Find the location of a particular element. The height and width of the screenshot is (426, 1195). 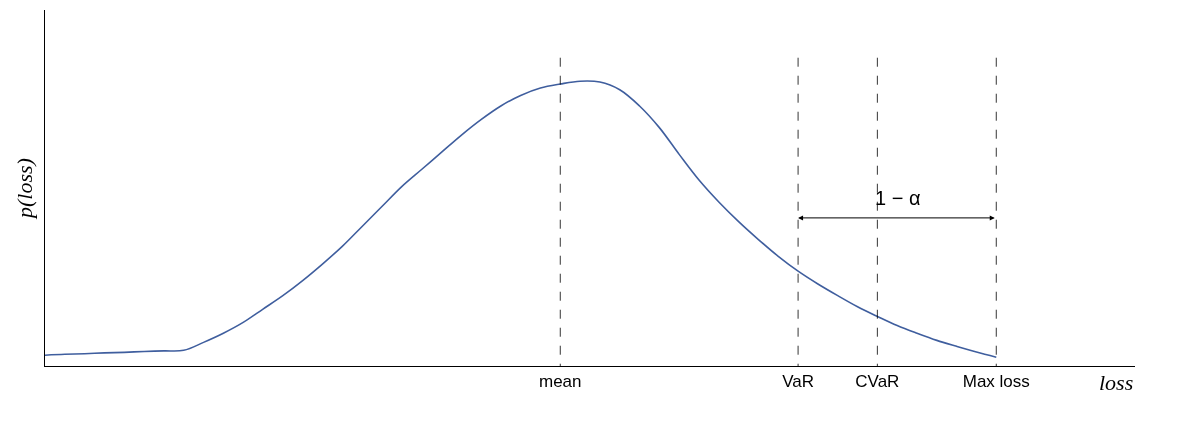

x-tick-label: Max loss is located at coordinates (996, 382).